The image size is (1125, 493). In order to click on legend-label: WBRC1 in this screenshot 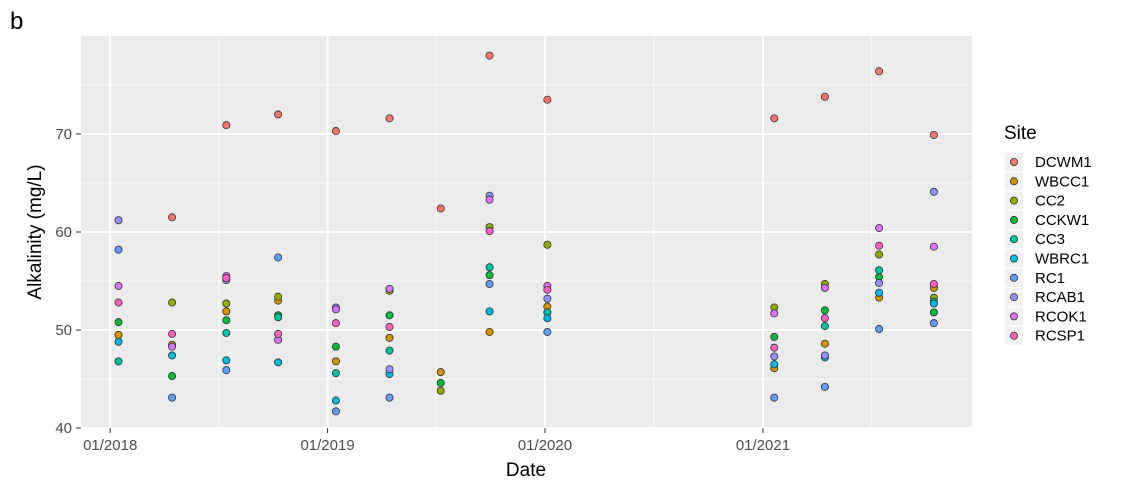, I will do `click(1062, 259)`.